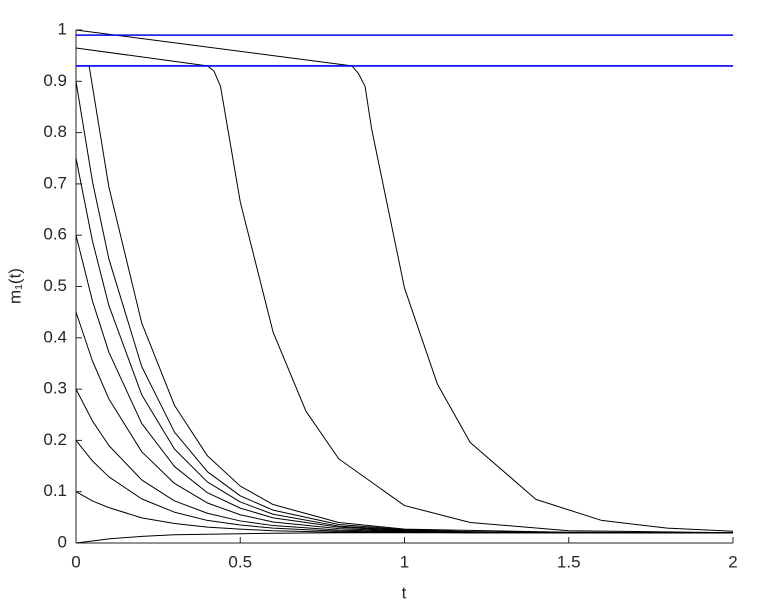  What do you see at coordinates (732, 561) in the screenshot?
I see `x-tick-label: 2` at bounding box center [732, 561].